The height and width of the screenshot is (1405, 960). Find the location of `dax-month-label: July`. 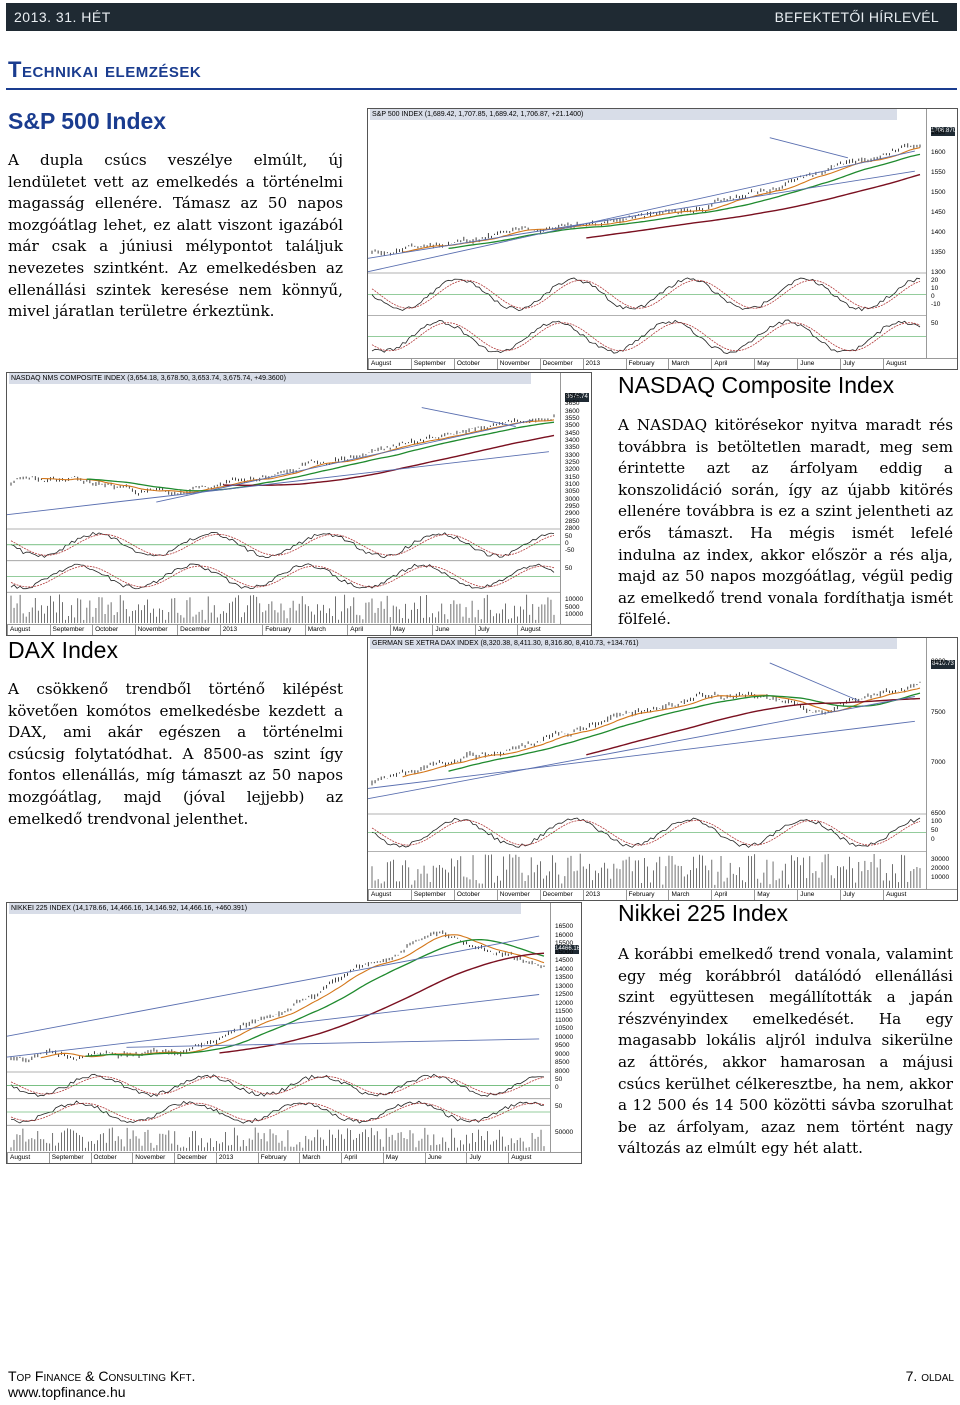

dax-month-label: July is located at coordinates (847, 895).